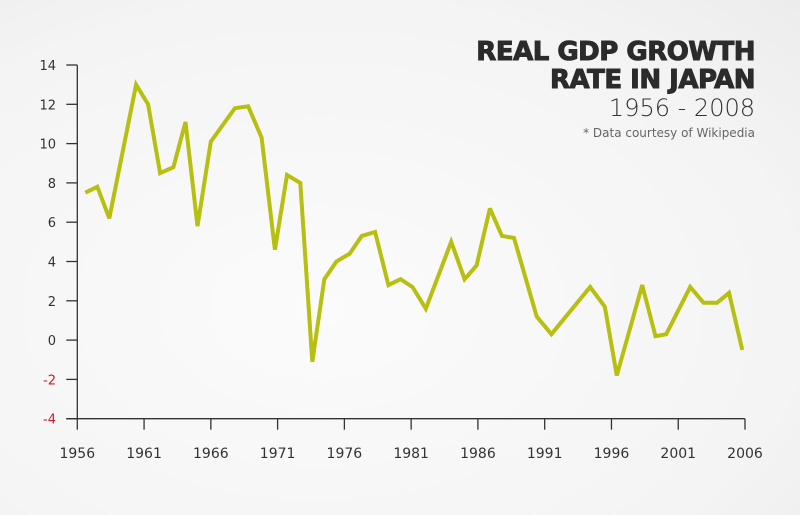  What do you see at coordinates (745, 454) in the screenshot?
I see `x-tick-label: 2006` at bounding box center [745, 454].